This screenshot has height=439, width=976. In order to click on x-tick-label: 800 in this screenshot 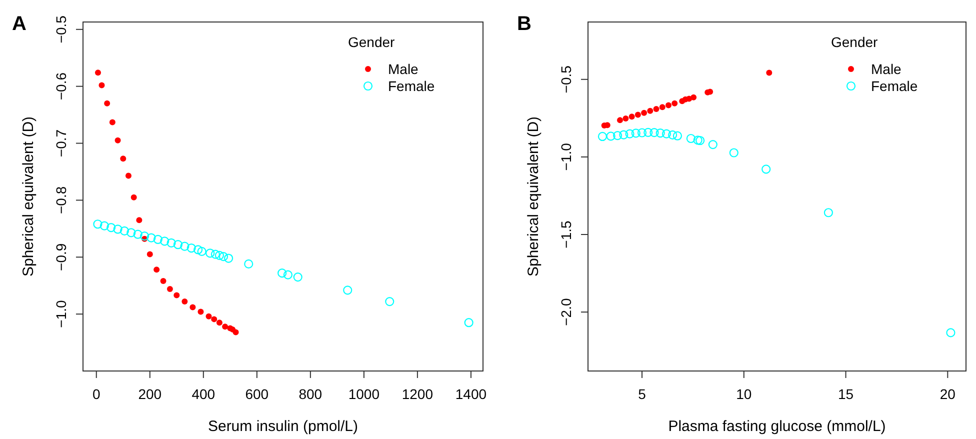, I will do `click(310, 394)`.